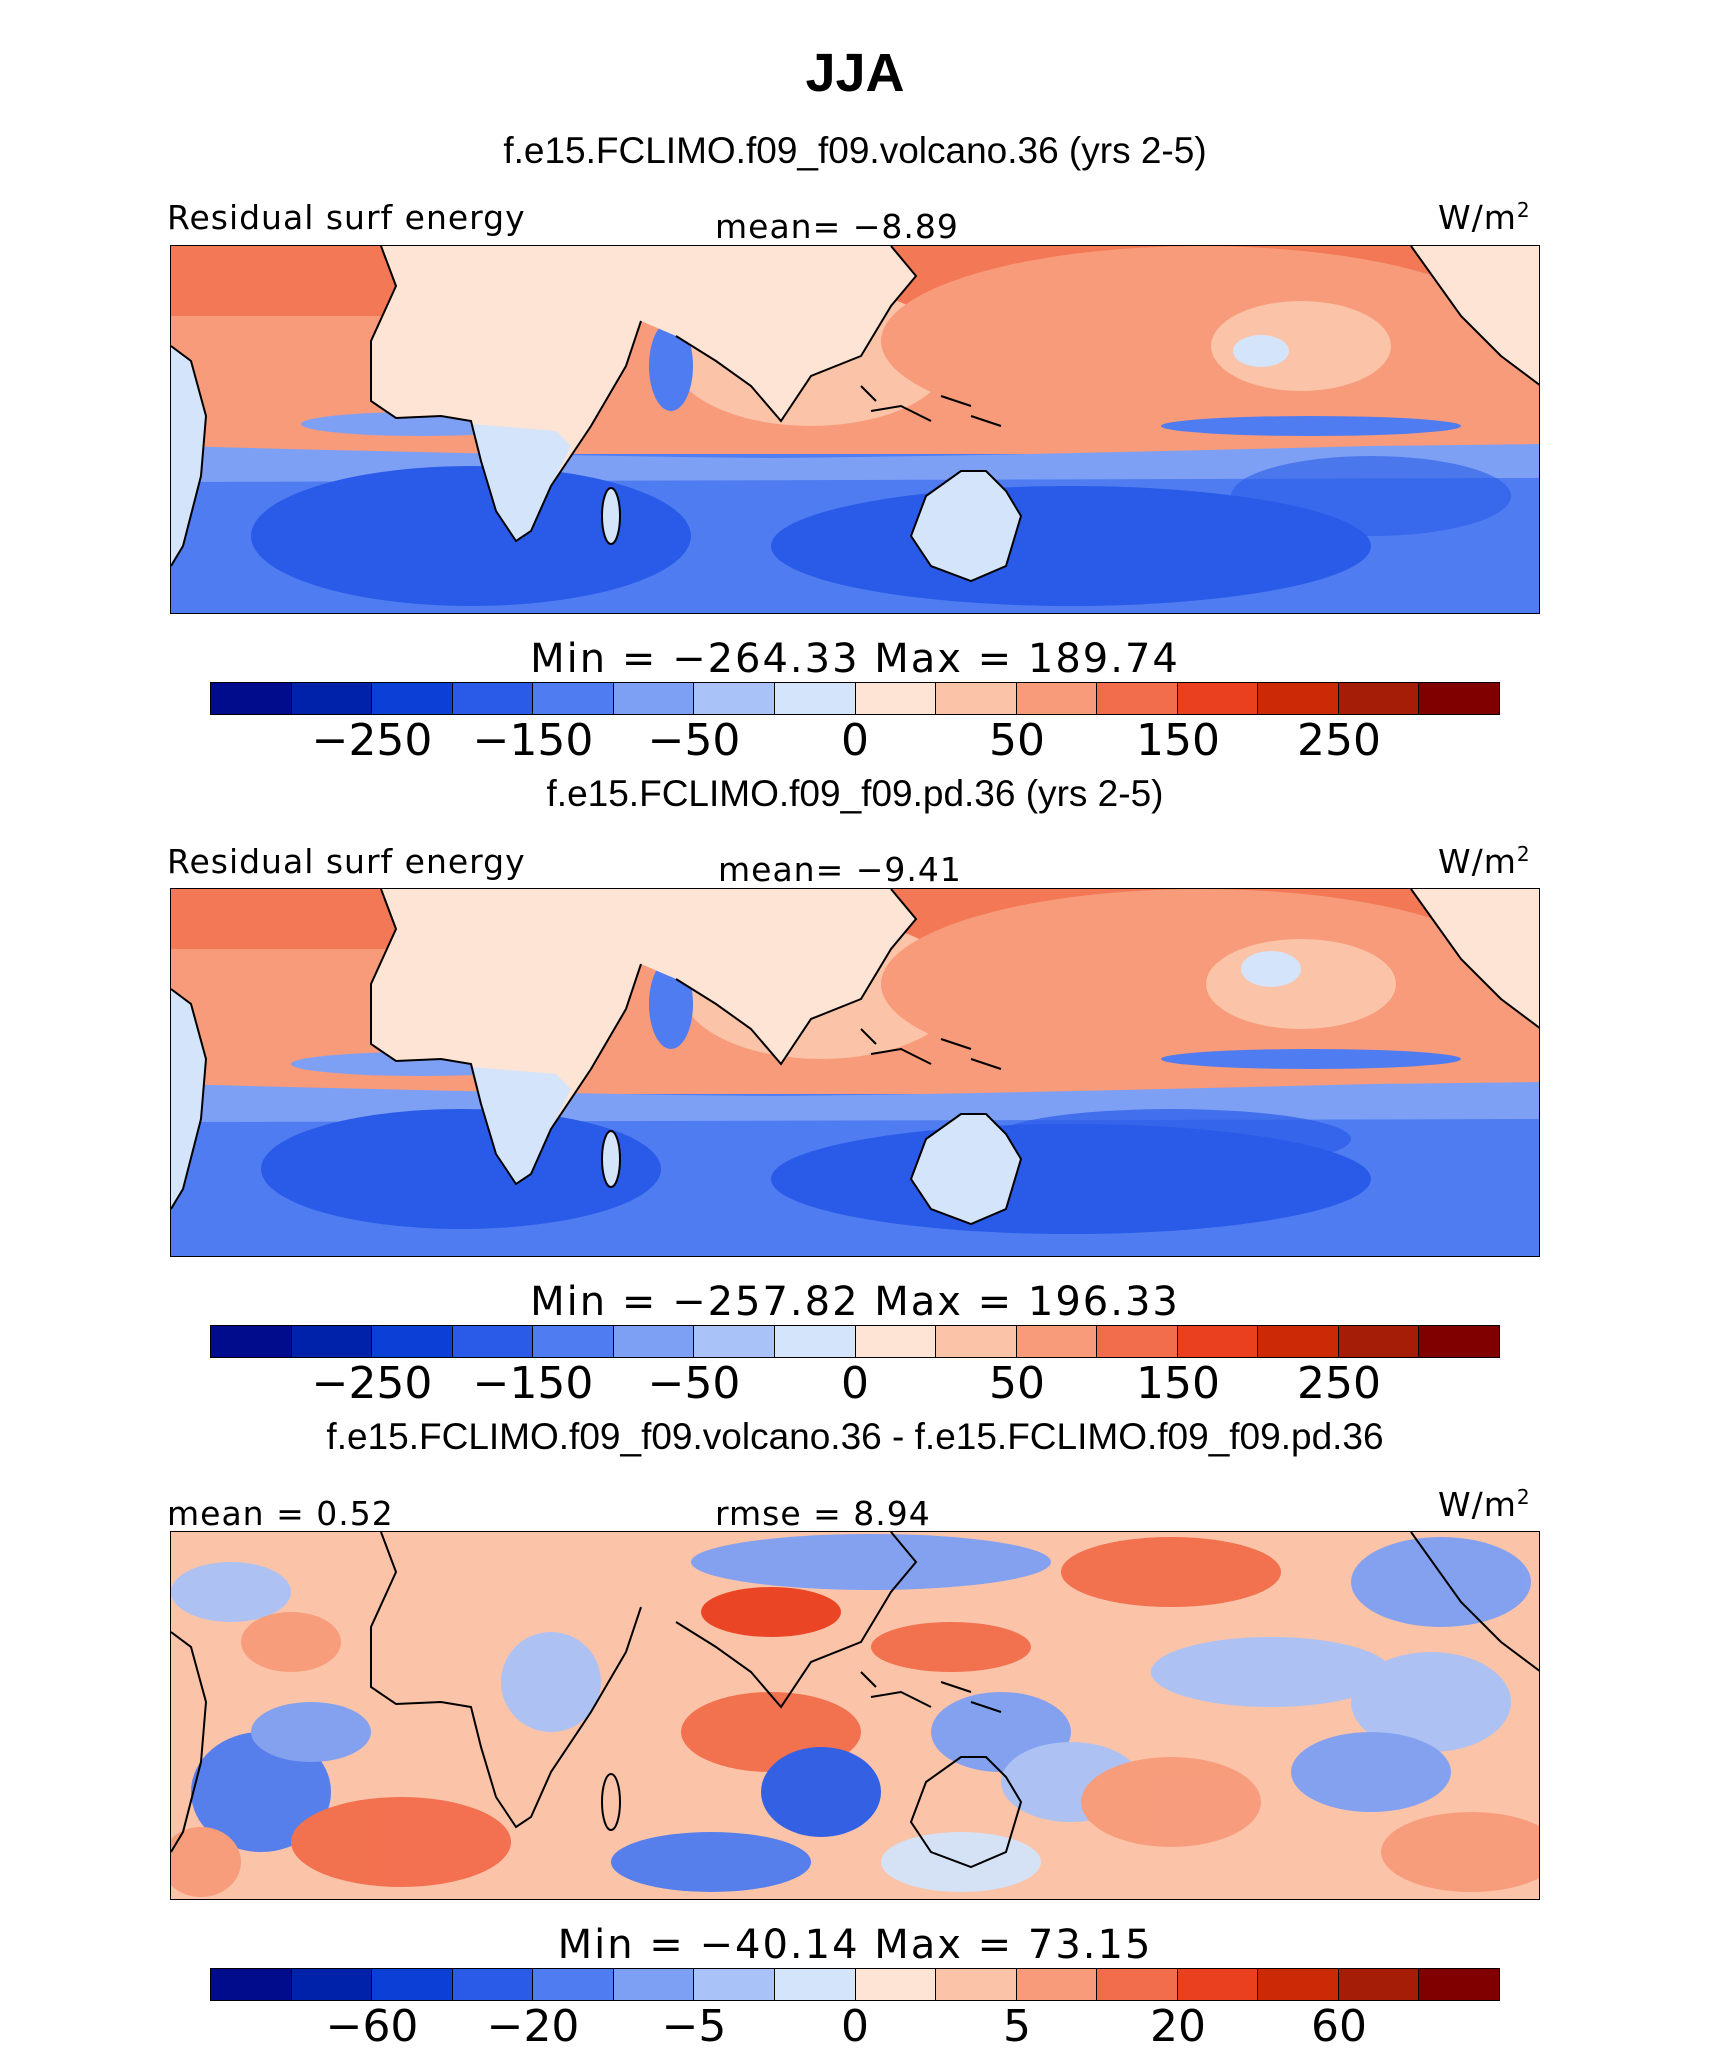 Image resolution: width=1710 pixels, height=2052 pixels. I want to click on panel-3-map, so click(855, 1715).